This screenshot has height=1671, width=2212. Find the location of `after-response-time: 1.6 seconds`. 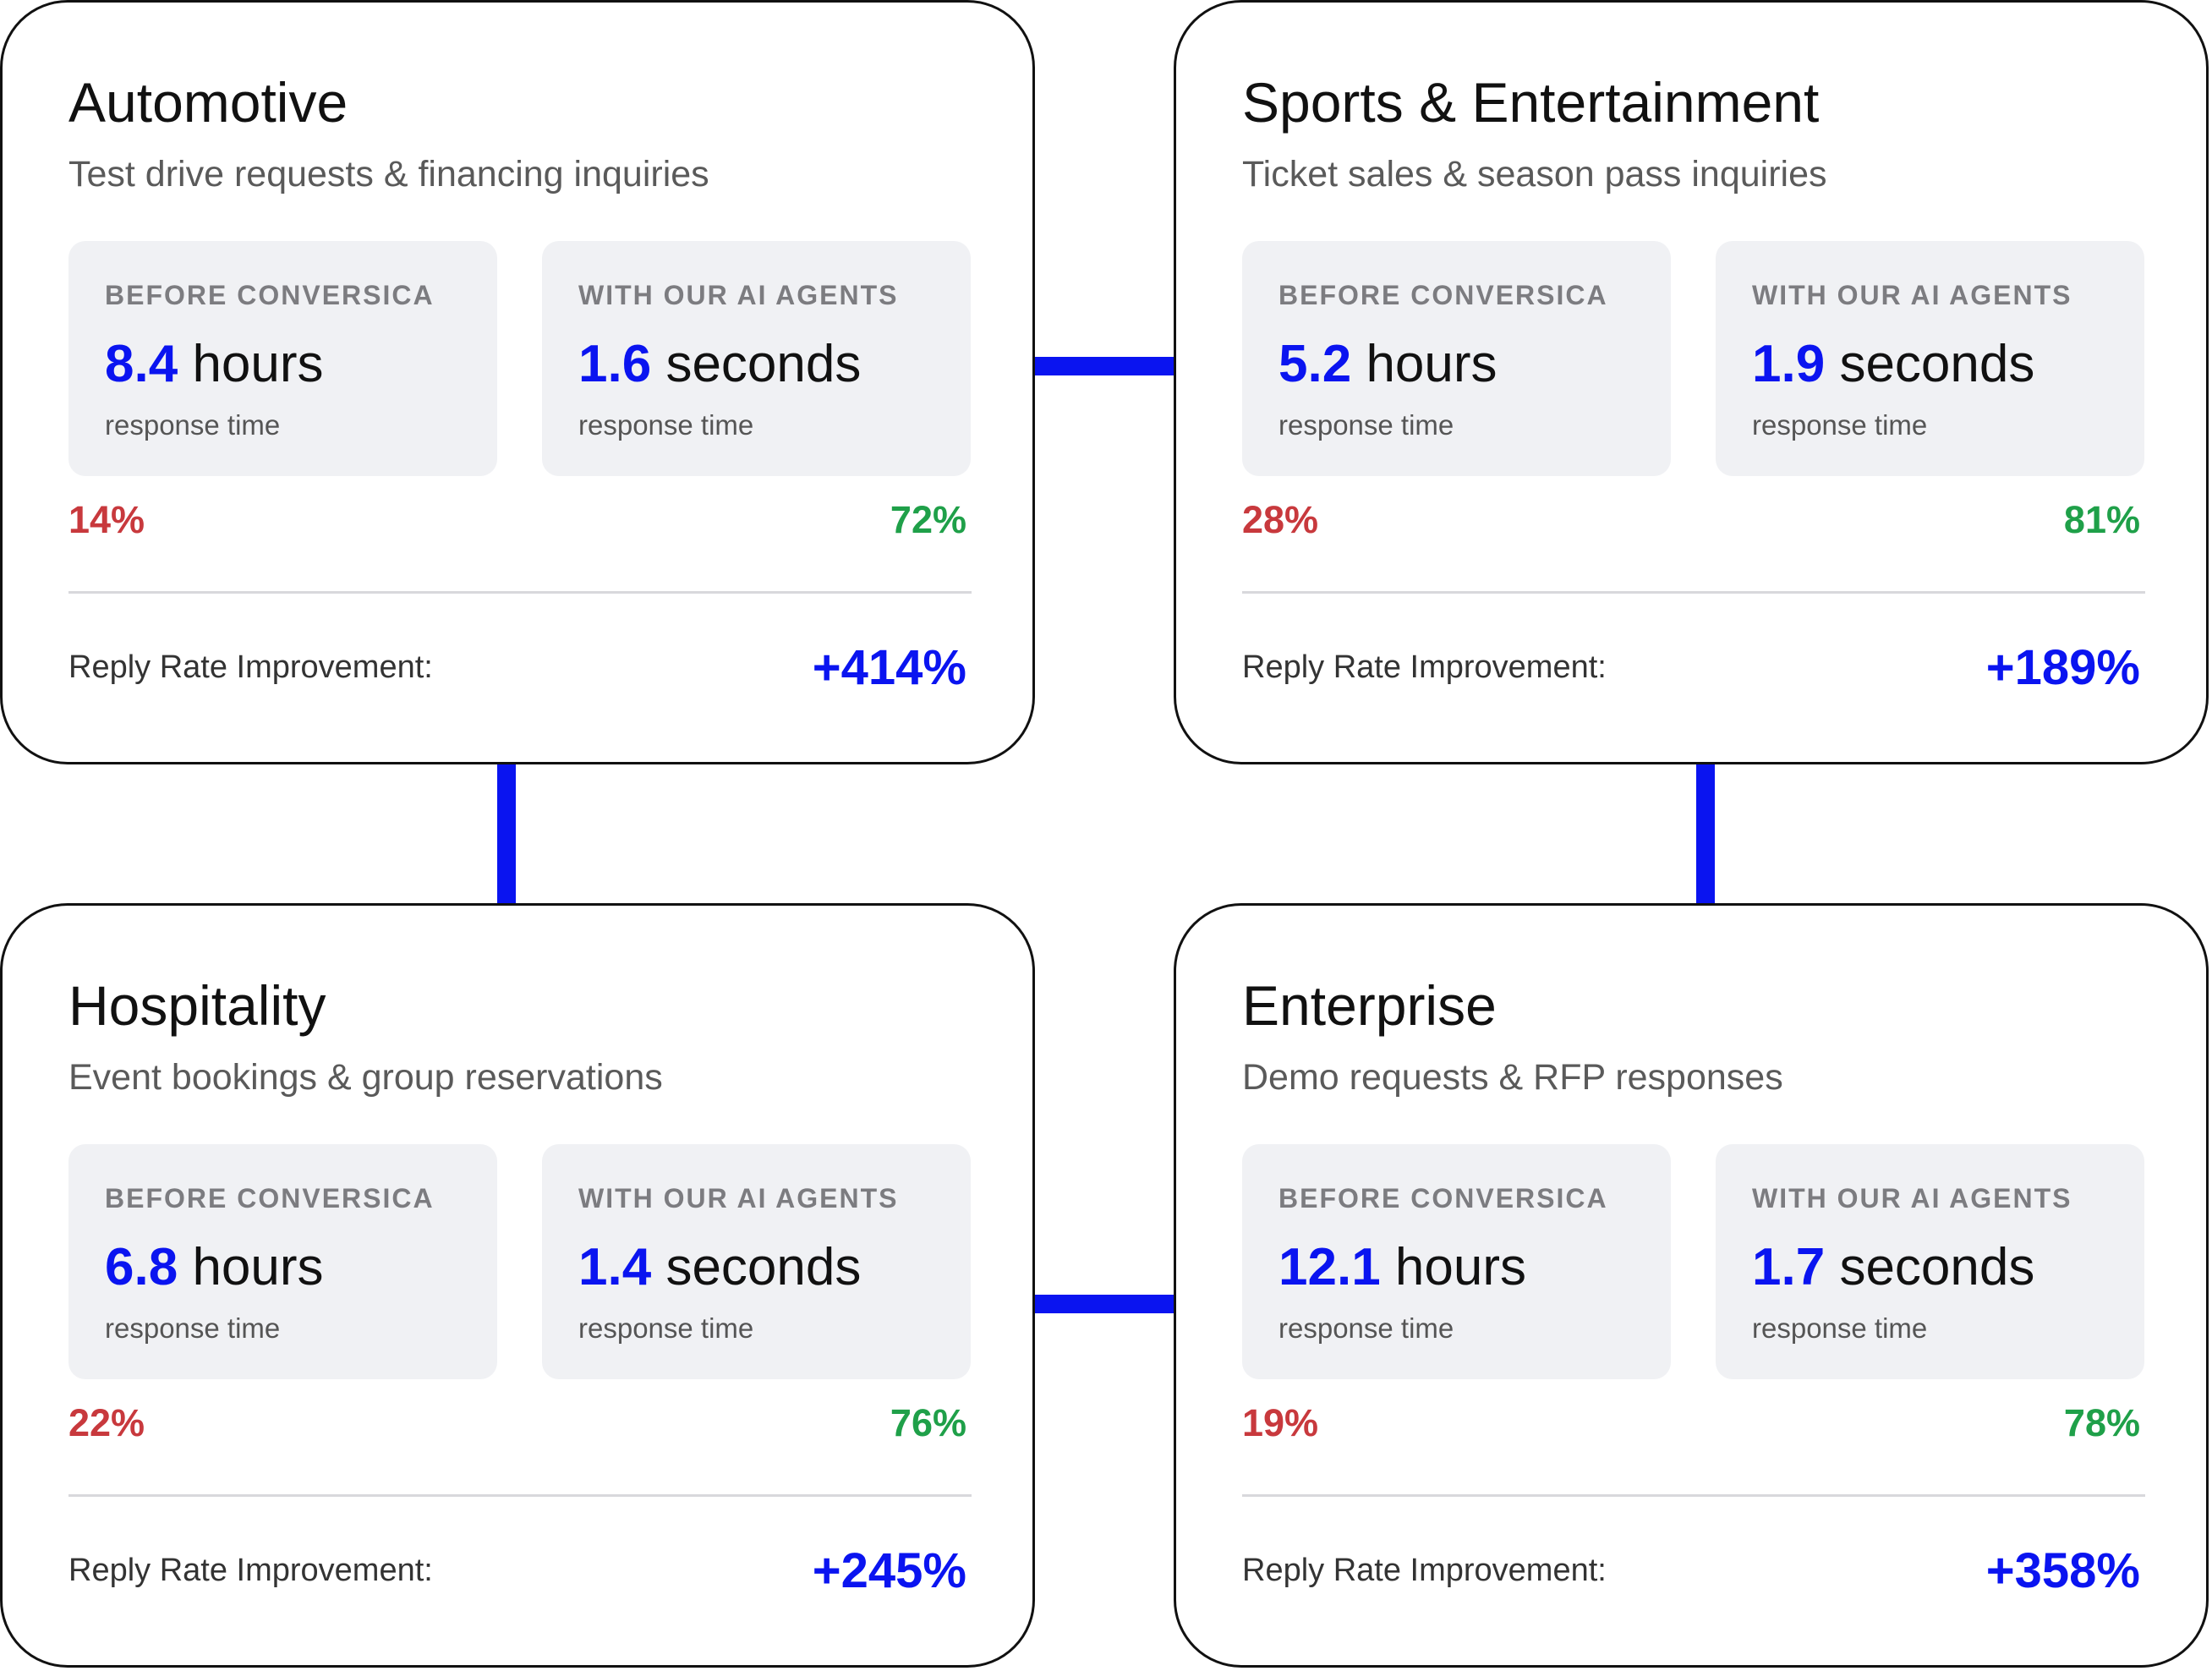

after-response-time: 1.6 seconds is located at coordinates (719, 364).